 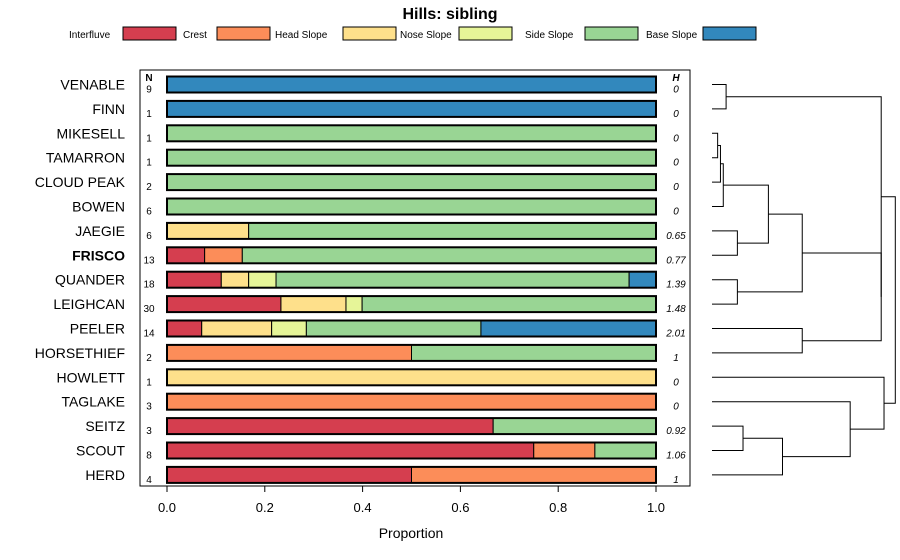 I want to click on h-value-quander: 1.39, so click(x=676, y=285).